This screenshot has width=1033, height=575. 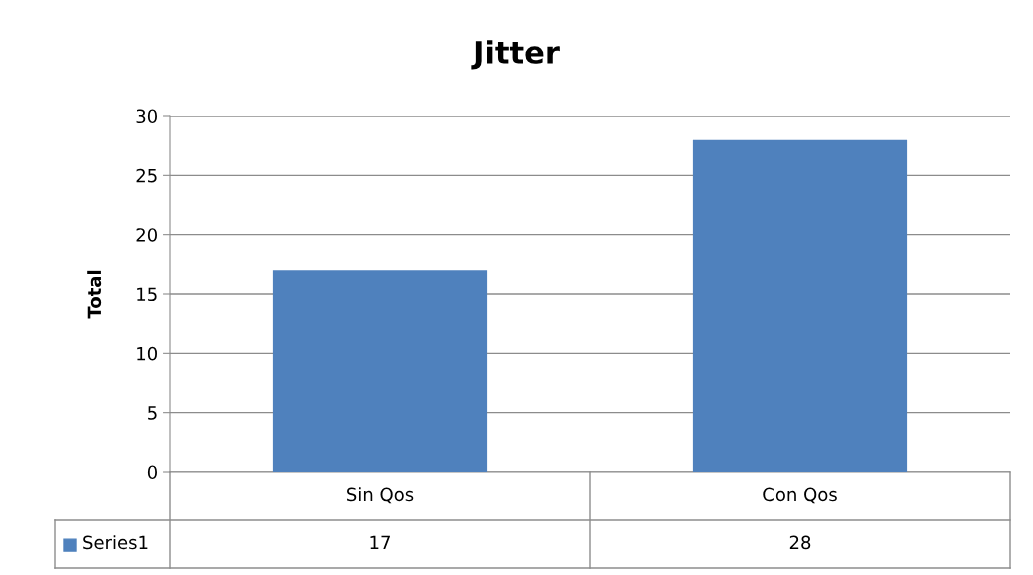 I want to click on y-tick-label: 10, so click(x=147, y=353).